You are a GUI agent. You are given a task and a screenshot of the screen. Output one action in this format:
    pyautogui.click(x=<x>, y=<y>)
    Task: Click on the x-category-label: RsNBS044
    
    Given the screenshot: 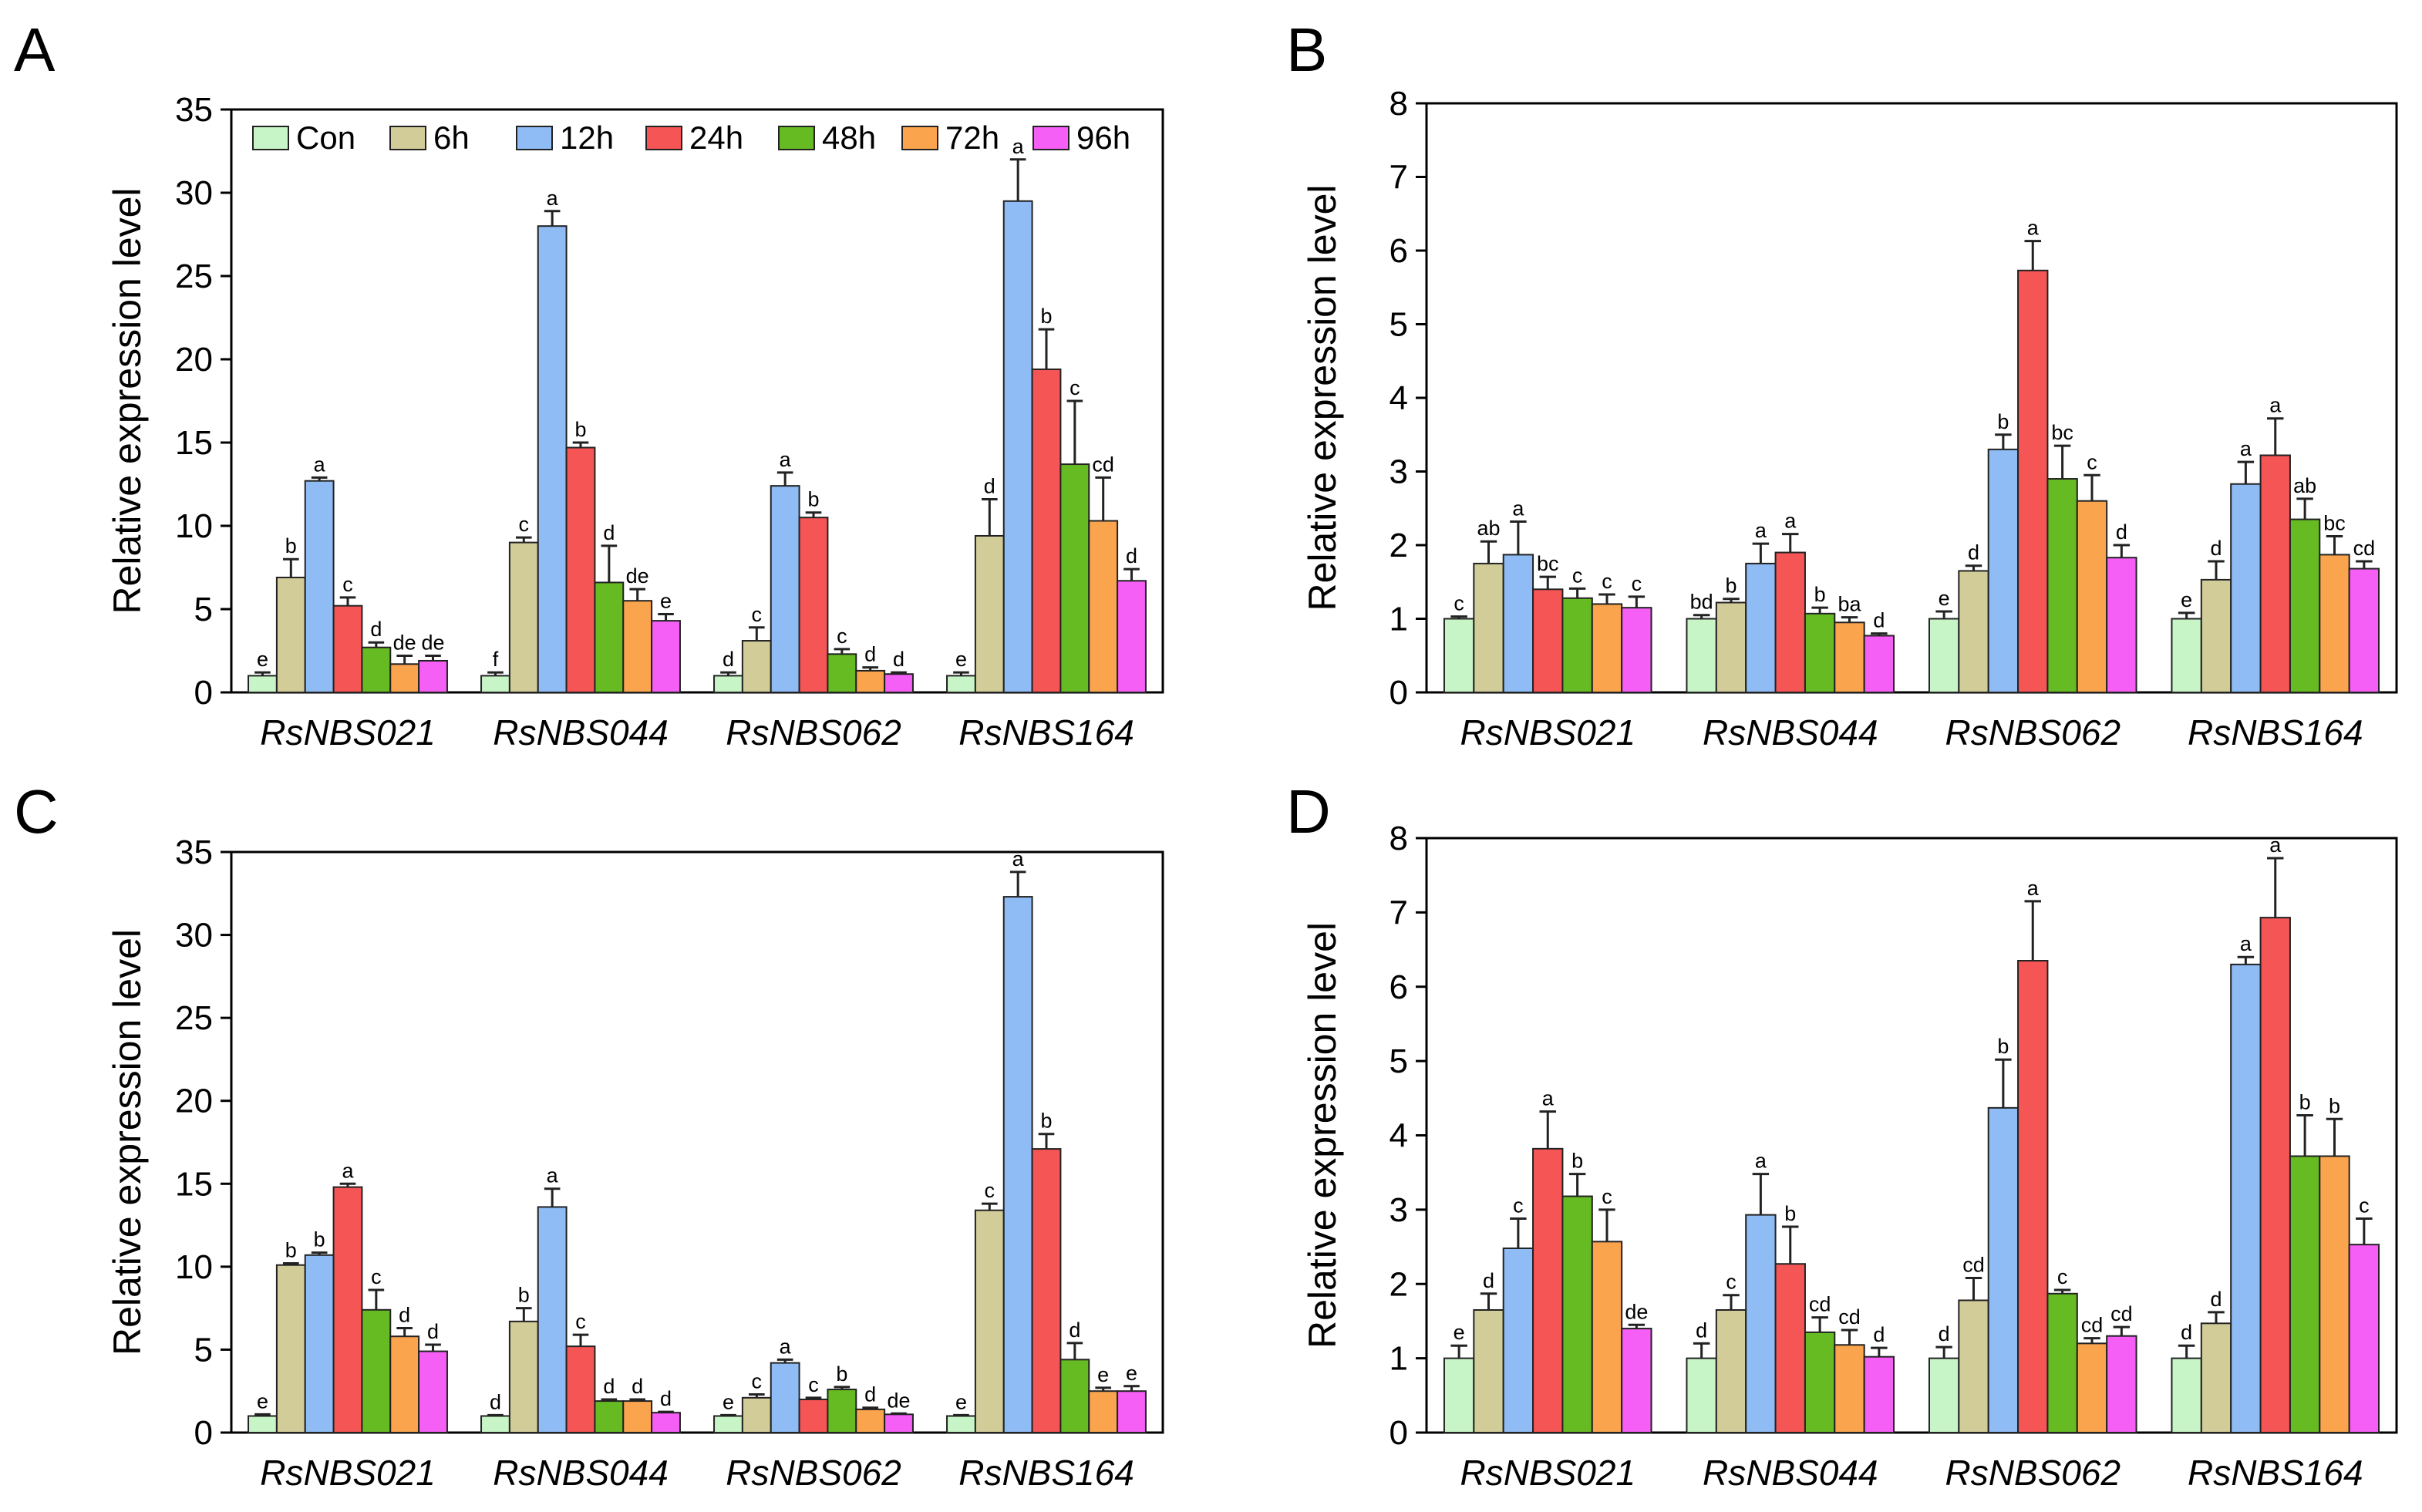 What is the action you would take?
    pyautogui.click(x=581, y=732)
    